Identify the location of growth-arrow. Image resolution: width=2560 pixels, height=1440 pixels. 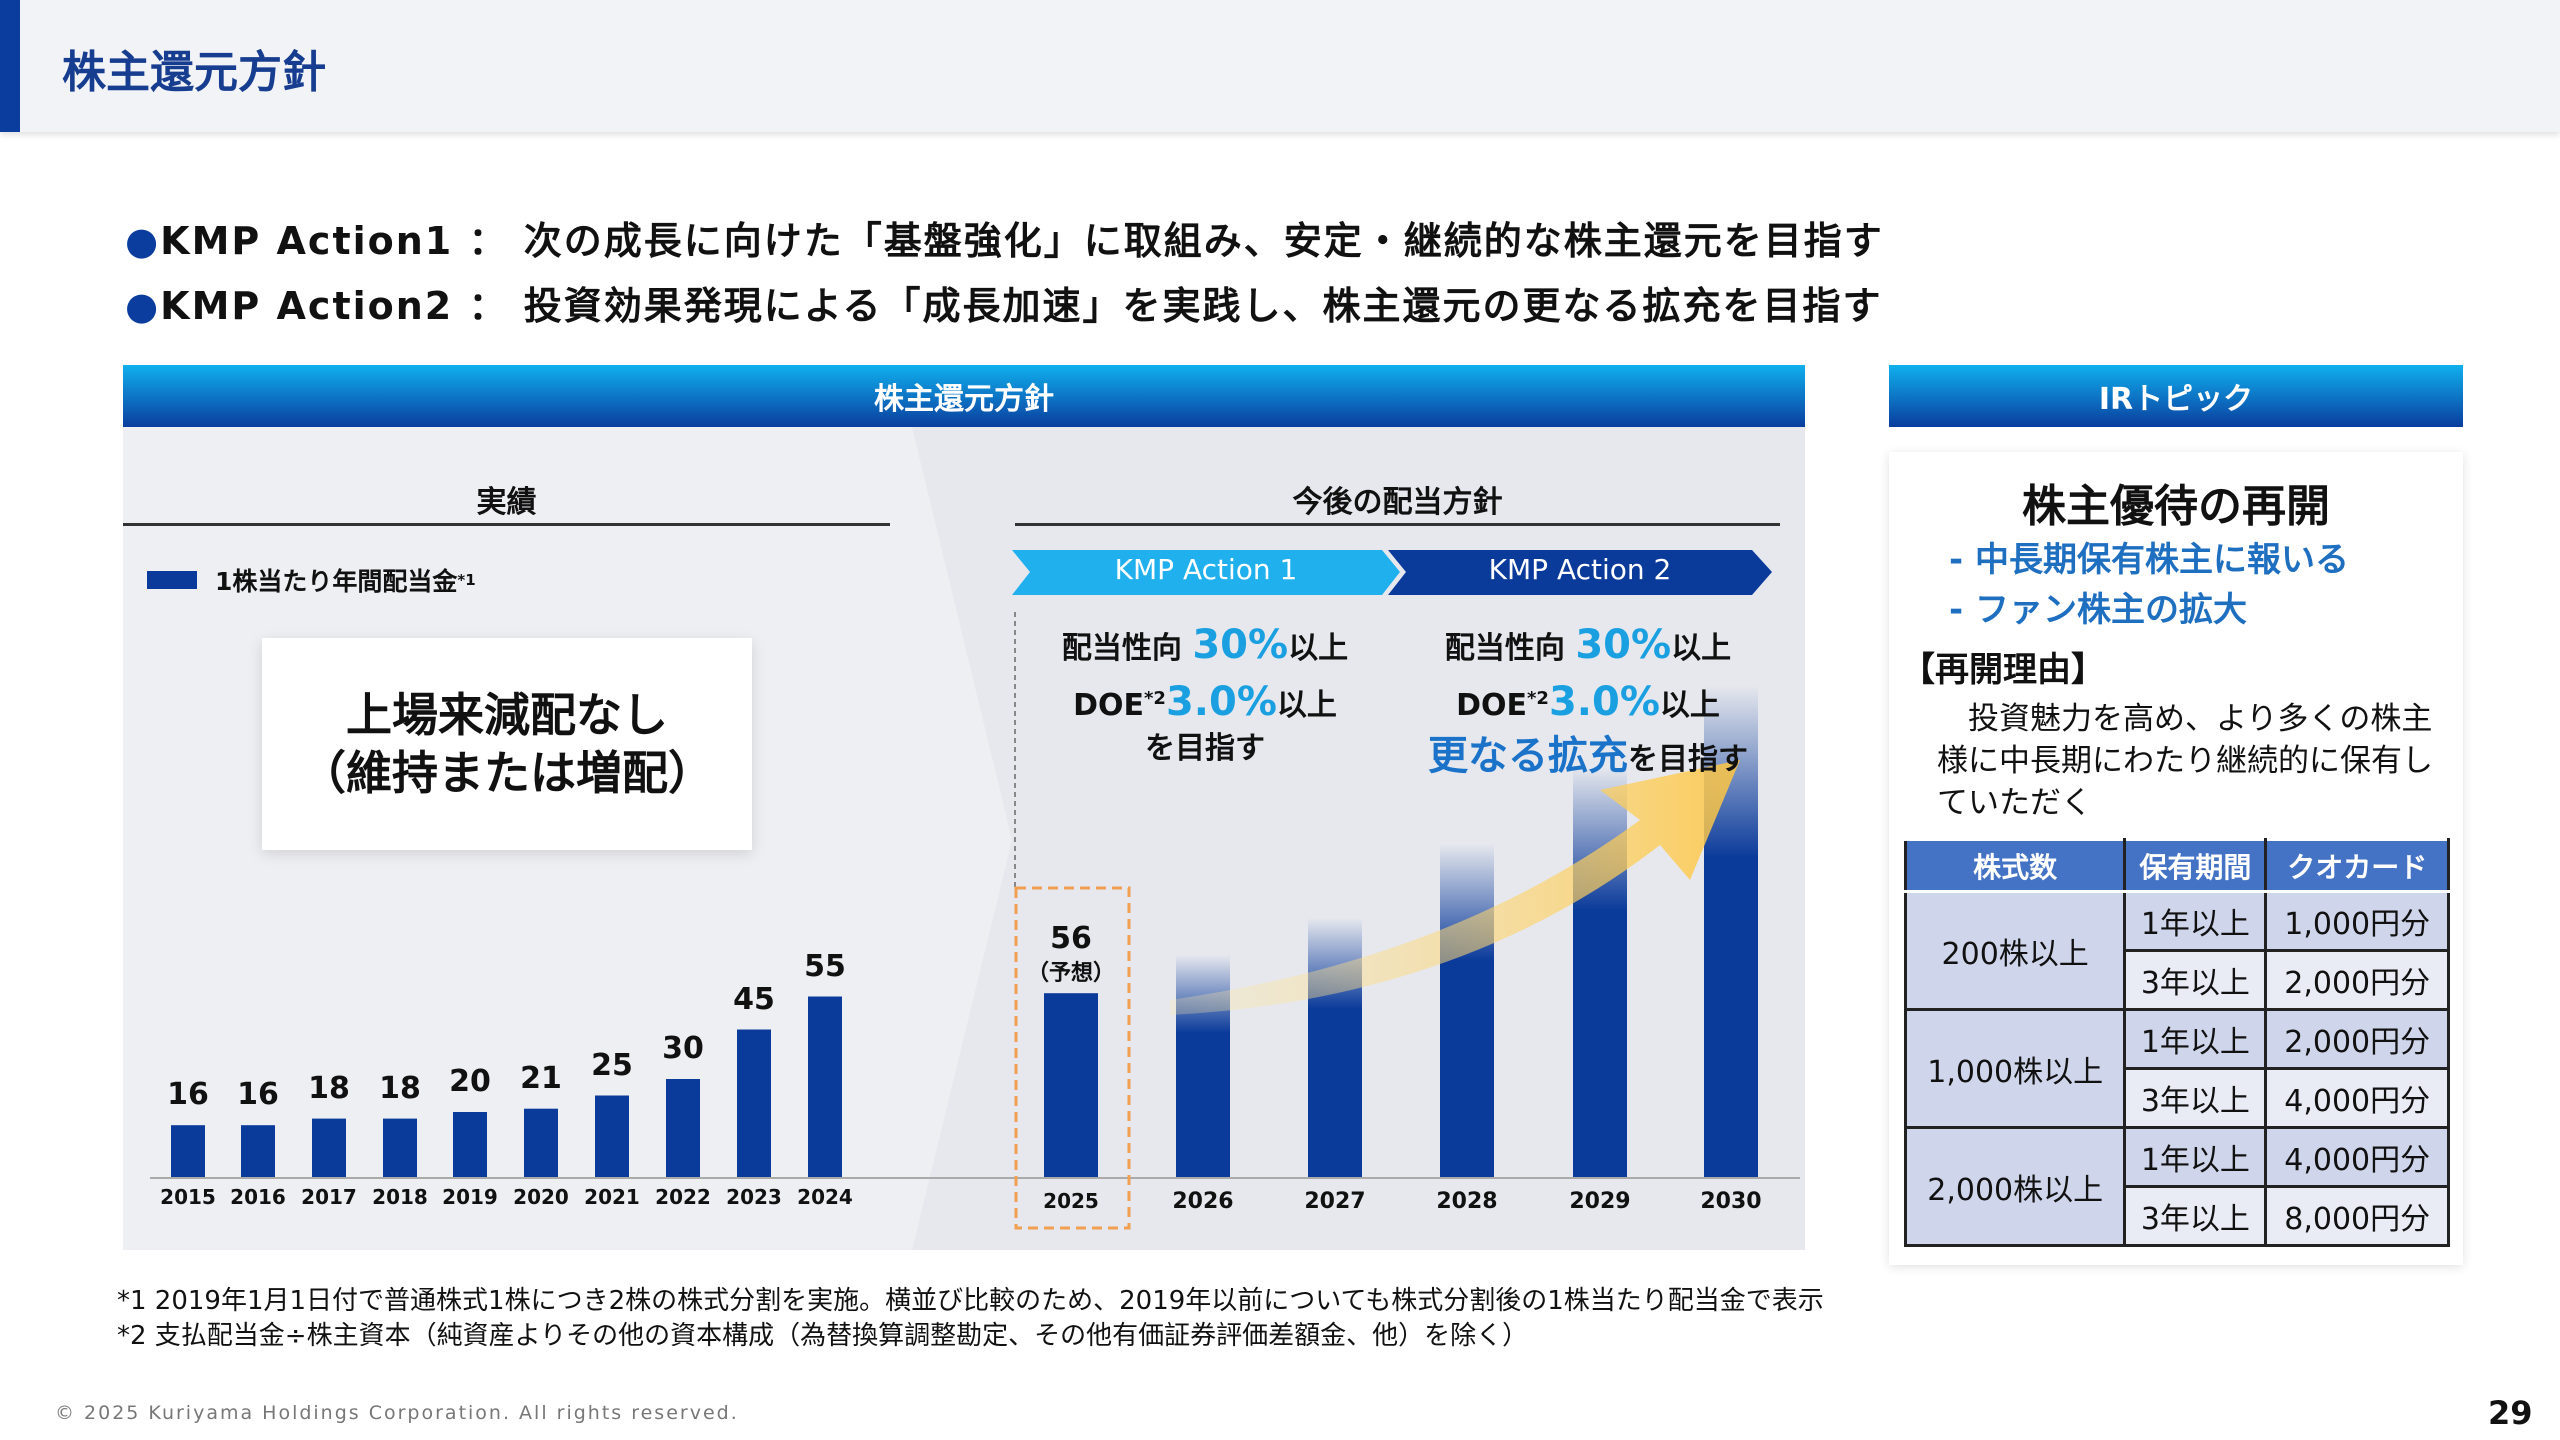
(1455, 887).